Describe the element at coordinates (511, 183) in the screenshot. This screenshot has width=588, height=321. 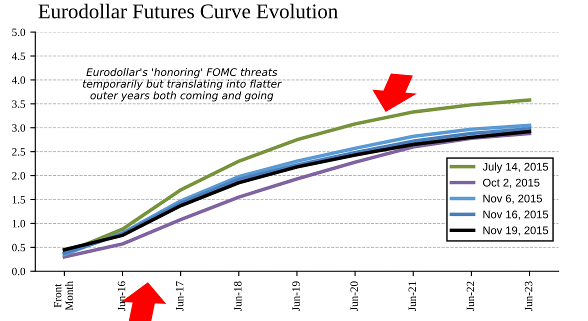
I see `legend-label: Oct 2, 2015` at that location.